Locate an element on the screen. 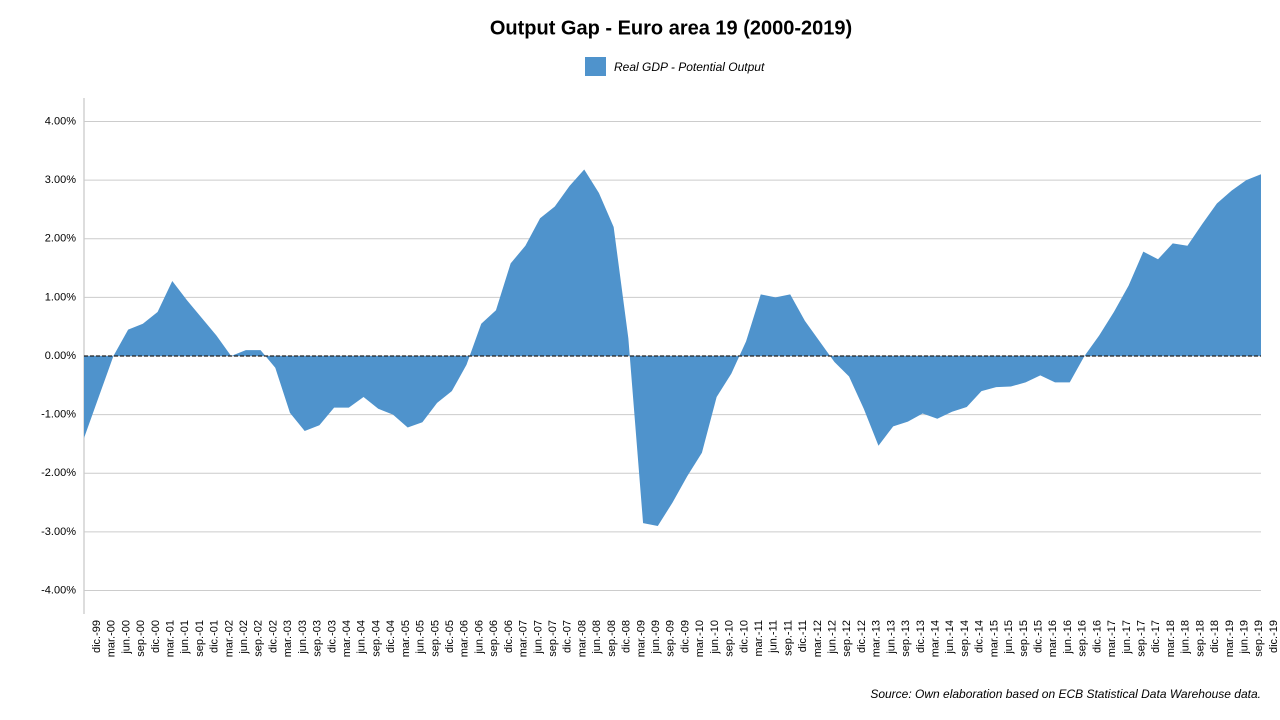  y-tick-label: -3.00% is located at coordinates (58, 532).